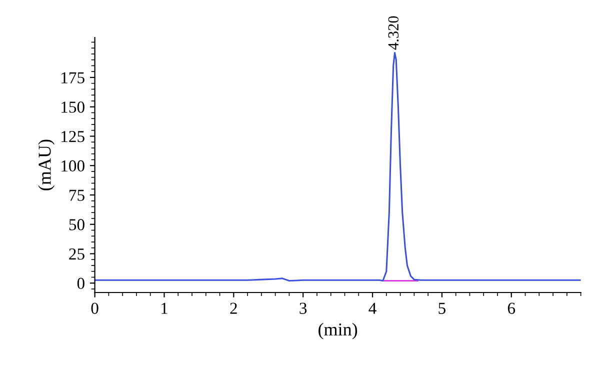 Image resolution: width=600 pixels, height=375 pixels. I want to click on x-tick-label: 2, so click(233, 308).